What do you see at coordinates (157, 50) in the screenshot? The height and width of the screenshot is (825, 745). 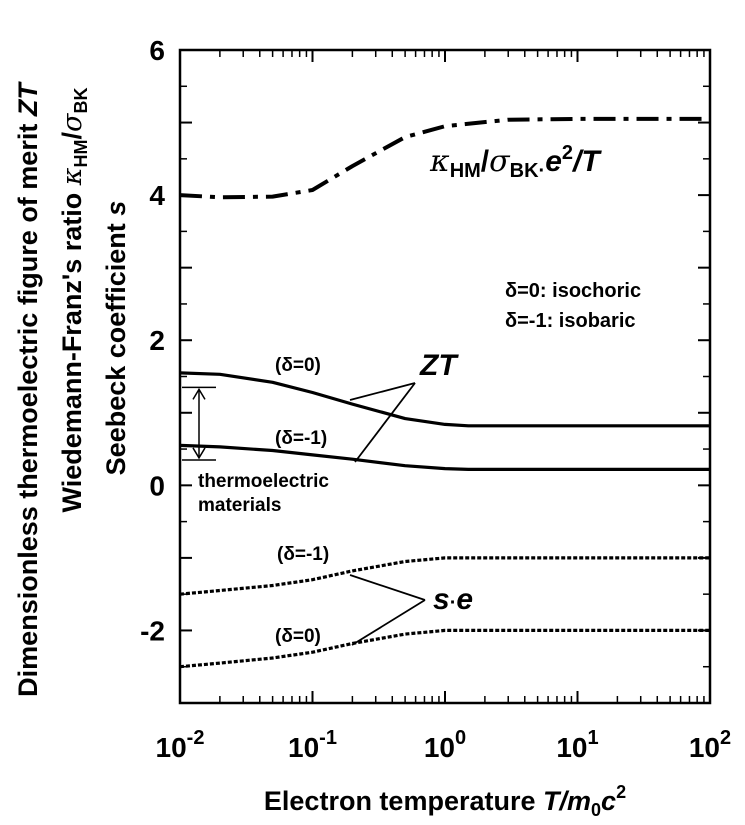 I see `y-tick-label: 6` at bounding box center [157, 50].